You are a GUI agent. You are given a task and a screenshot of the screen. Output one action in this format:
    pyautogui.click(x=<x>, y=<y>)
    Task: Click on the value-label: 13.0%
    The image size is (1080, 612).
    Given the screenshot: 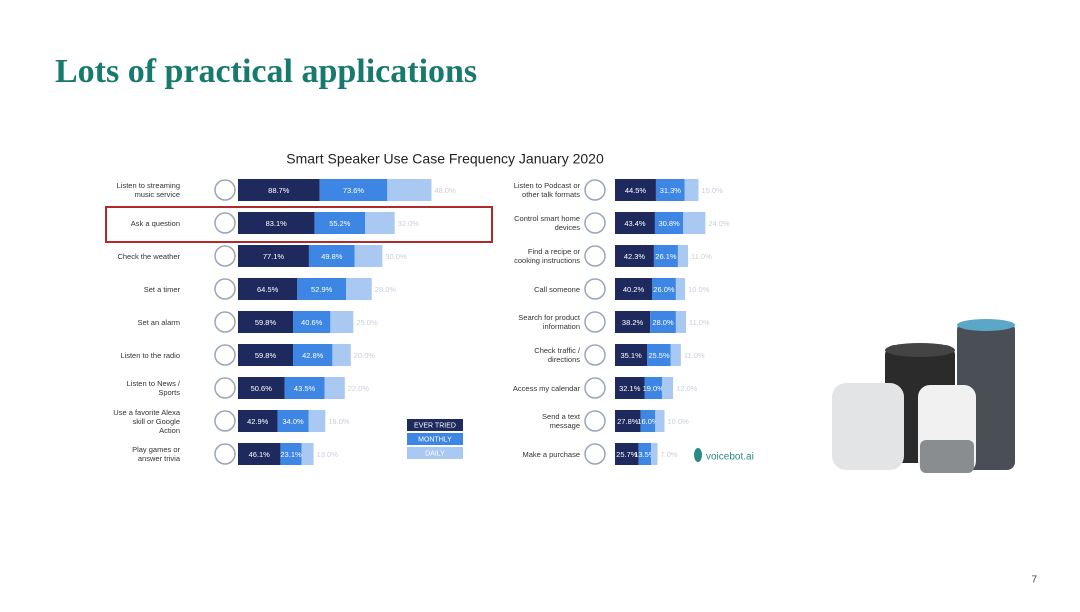 What is the action you would take?
    pyautogui.click(x=328, y=454)
    